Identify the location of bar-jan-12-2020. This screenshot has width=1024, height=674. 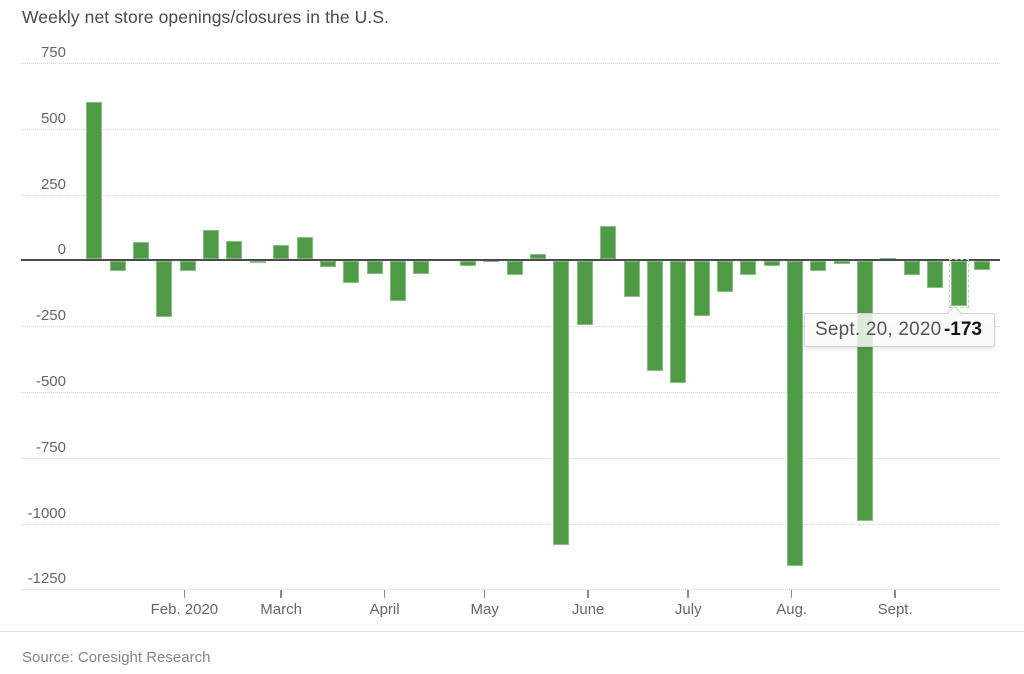
(117, 266).